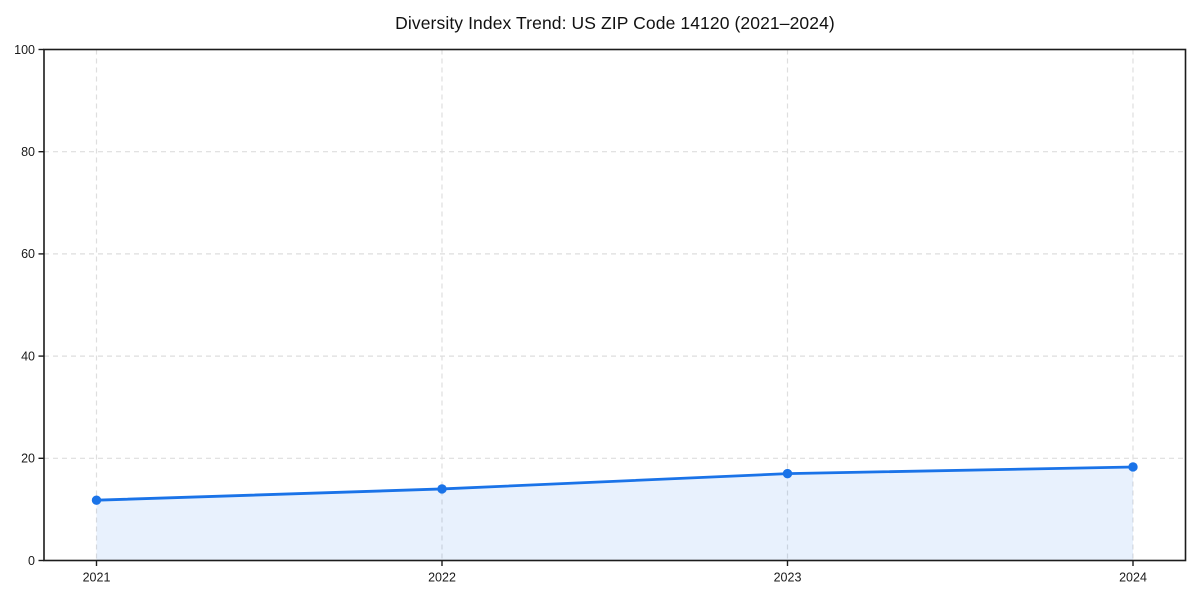 Image resolution: width=1200 pixels, height=600 pixels. What do you see at coordinates (614, 513) in the screenshot?
I see `area-fill` at bounding box center [614, 513].